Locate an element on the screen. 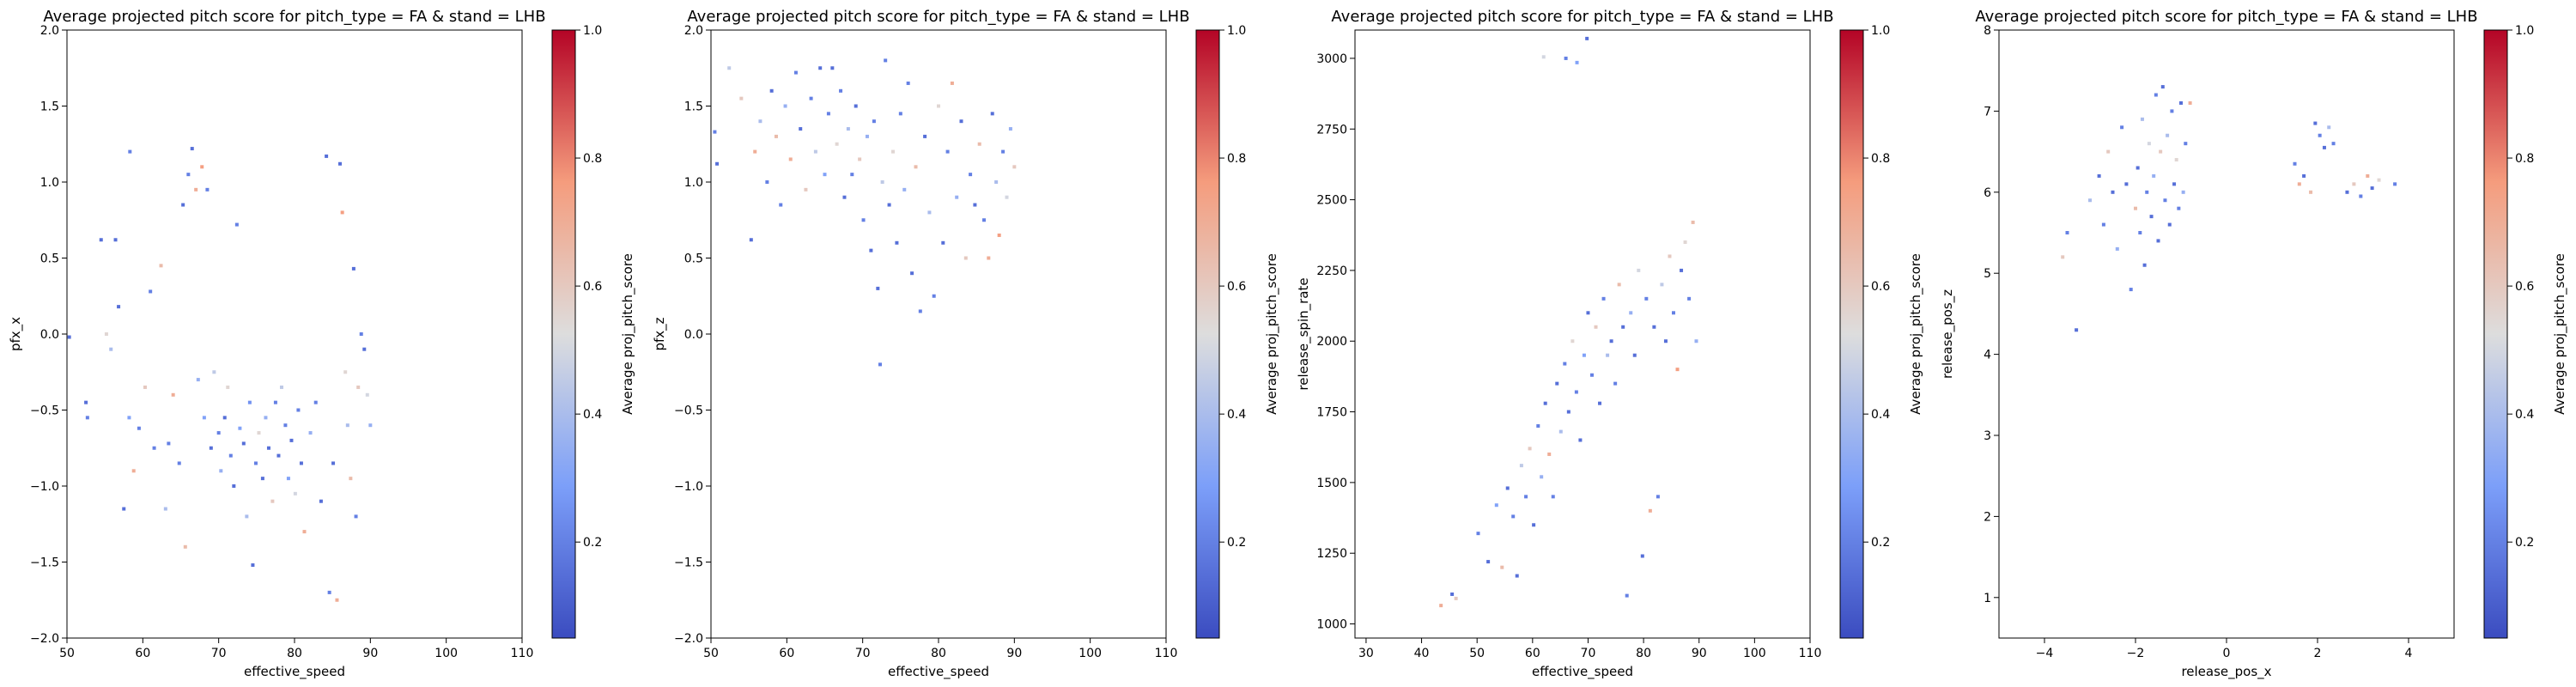  y-axis-label: pfx_x is located at coordinates (16, 334).